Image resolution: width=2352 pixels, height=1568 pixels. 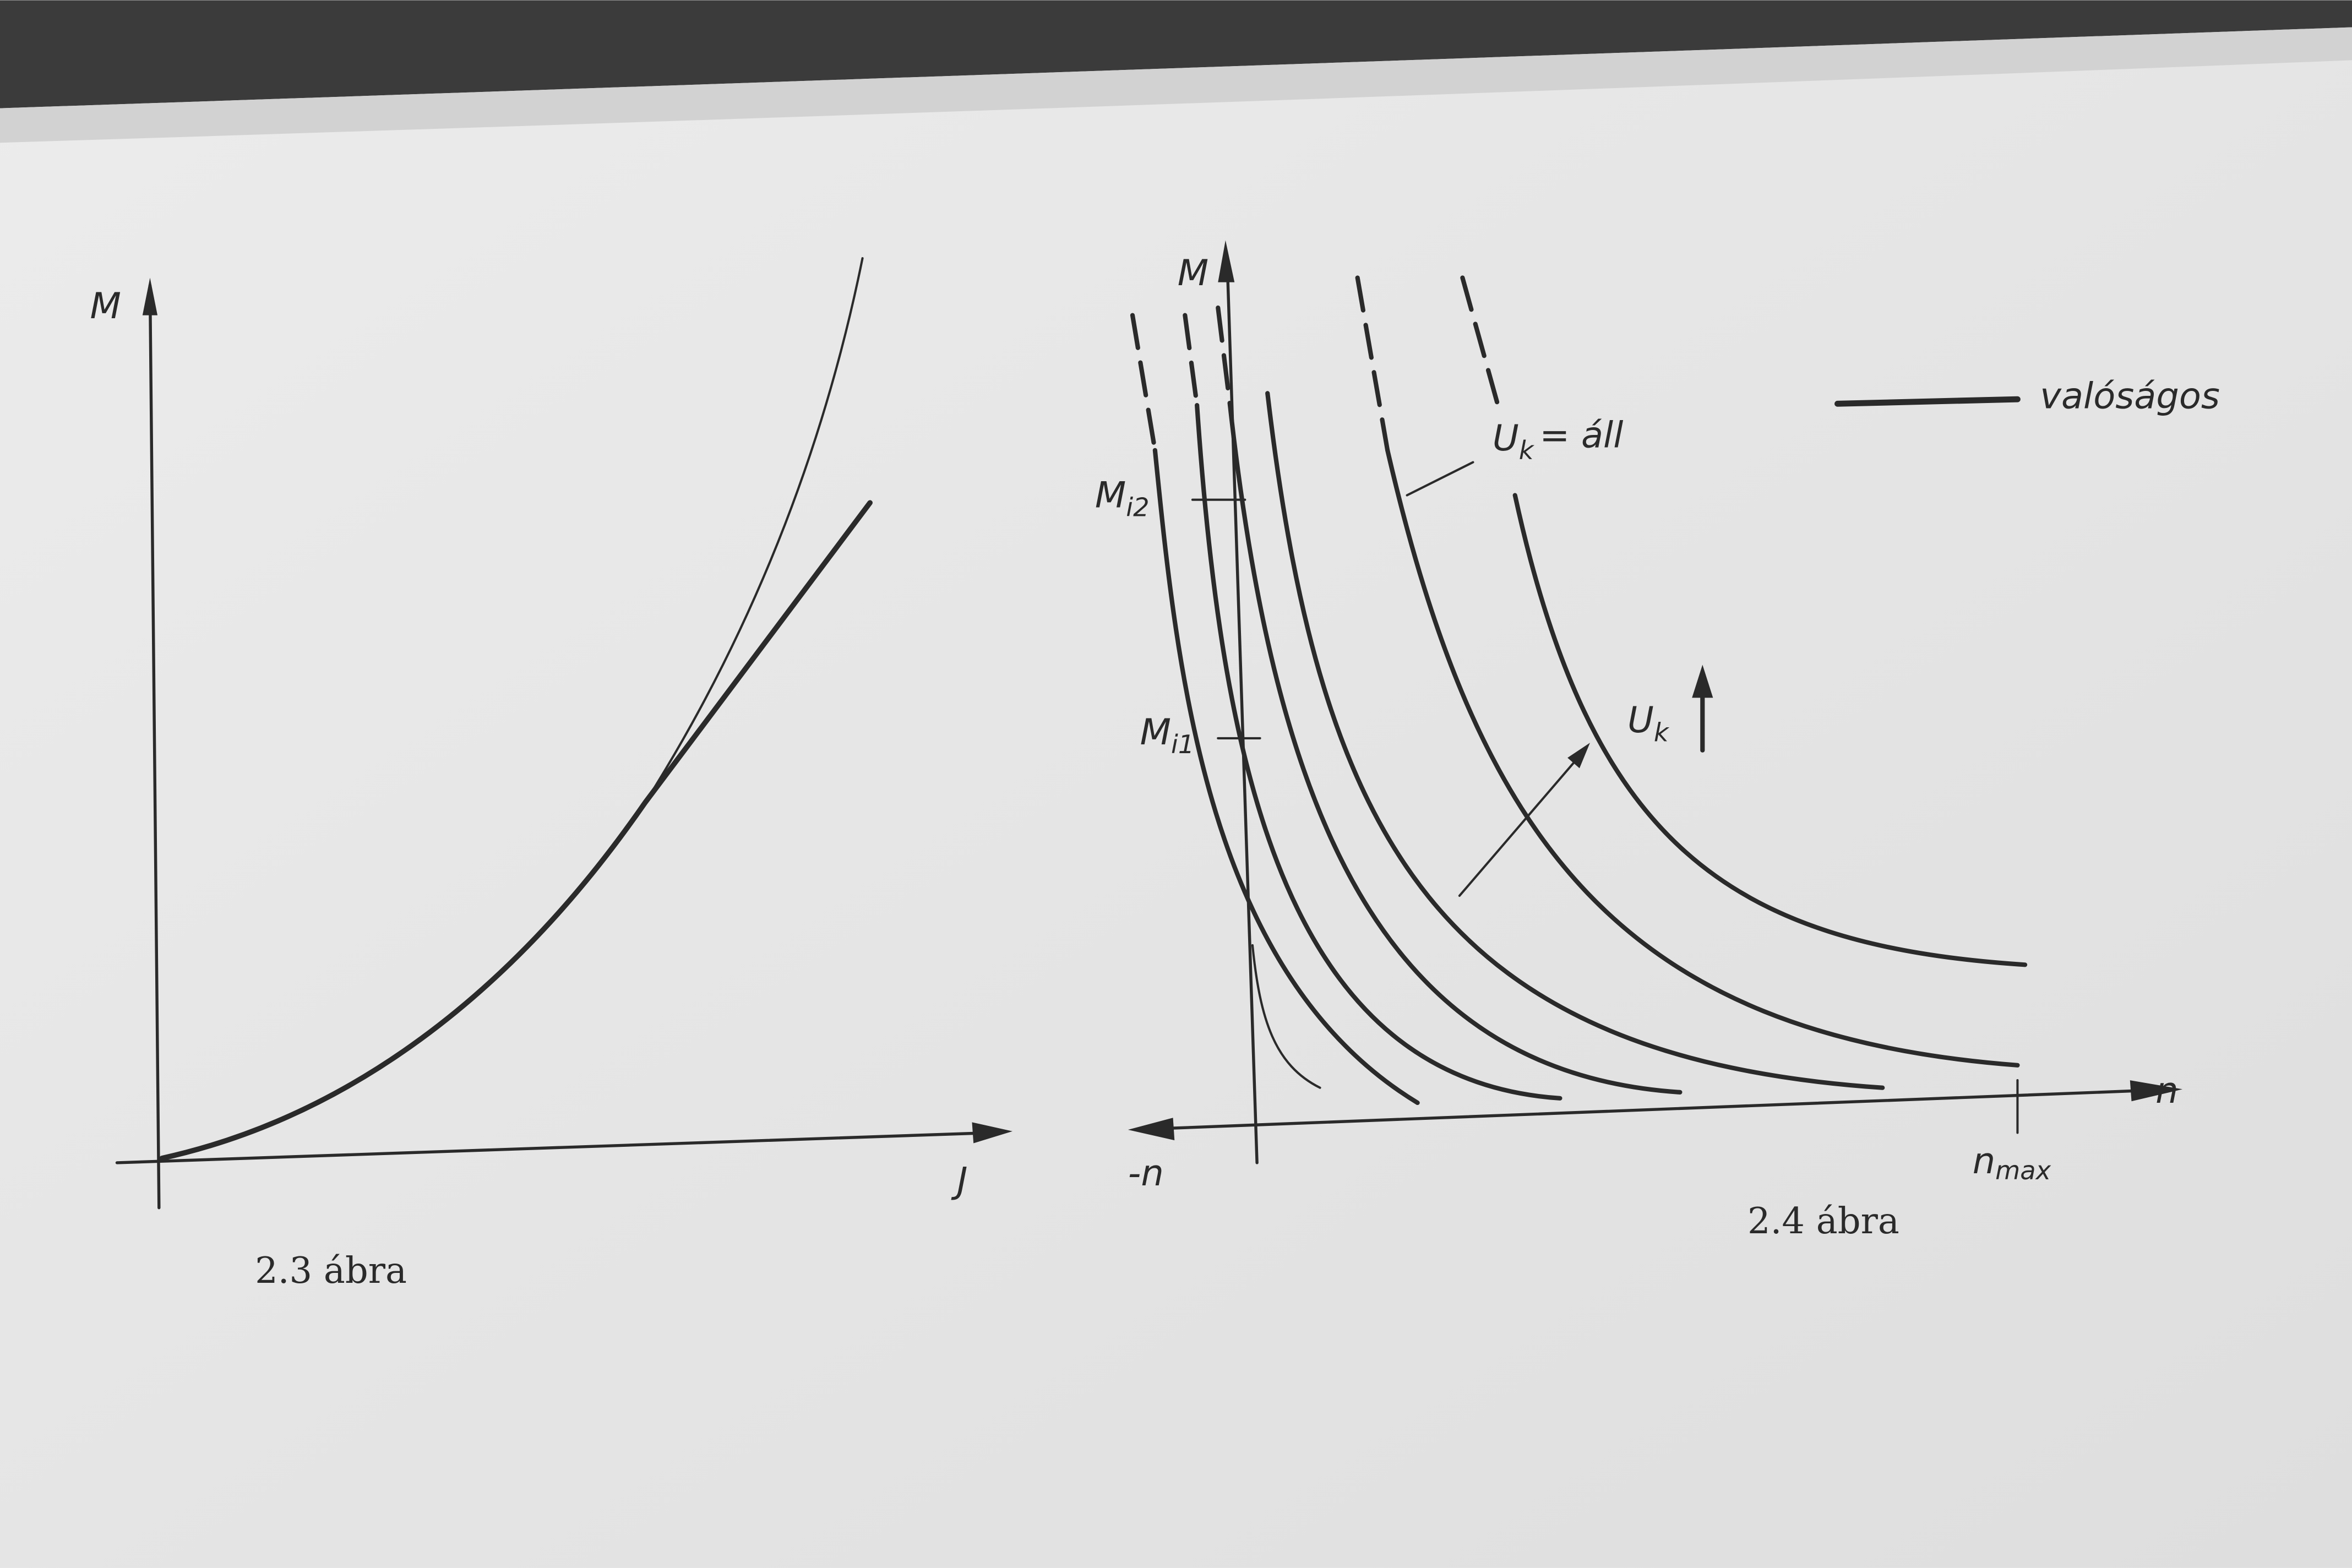 I want to click on x-marker: nmax, so click(x=2012, y=1163).